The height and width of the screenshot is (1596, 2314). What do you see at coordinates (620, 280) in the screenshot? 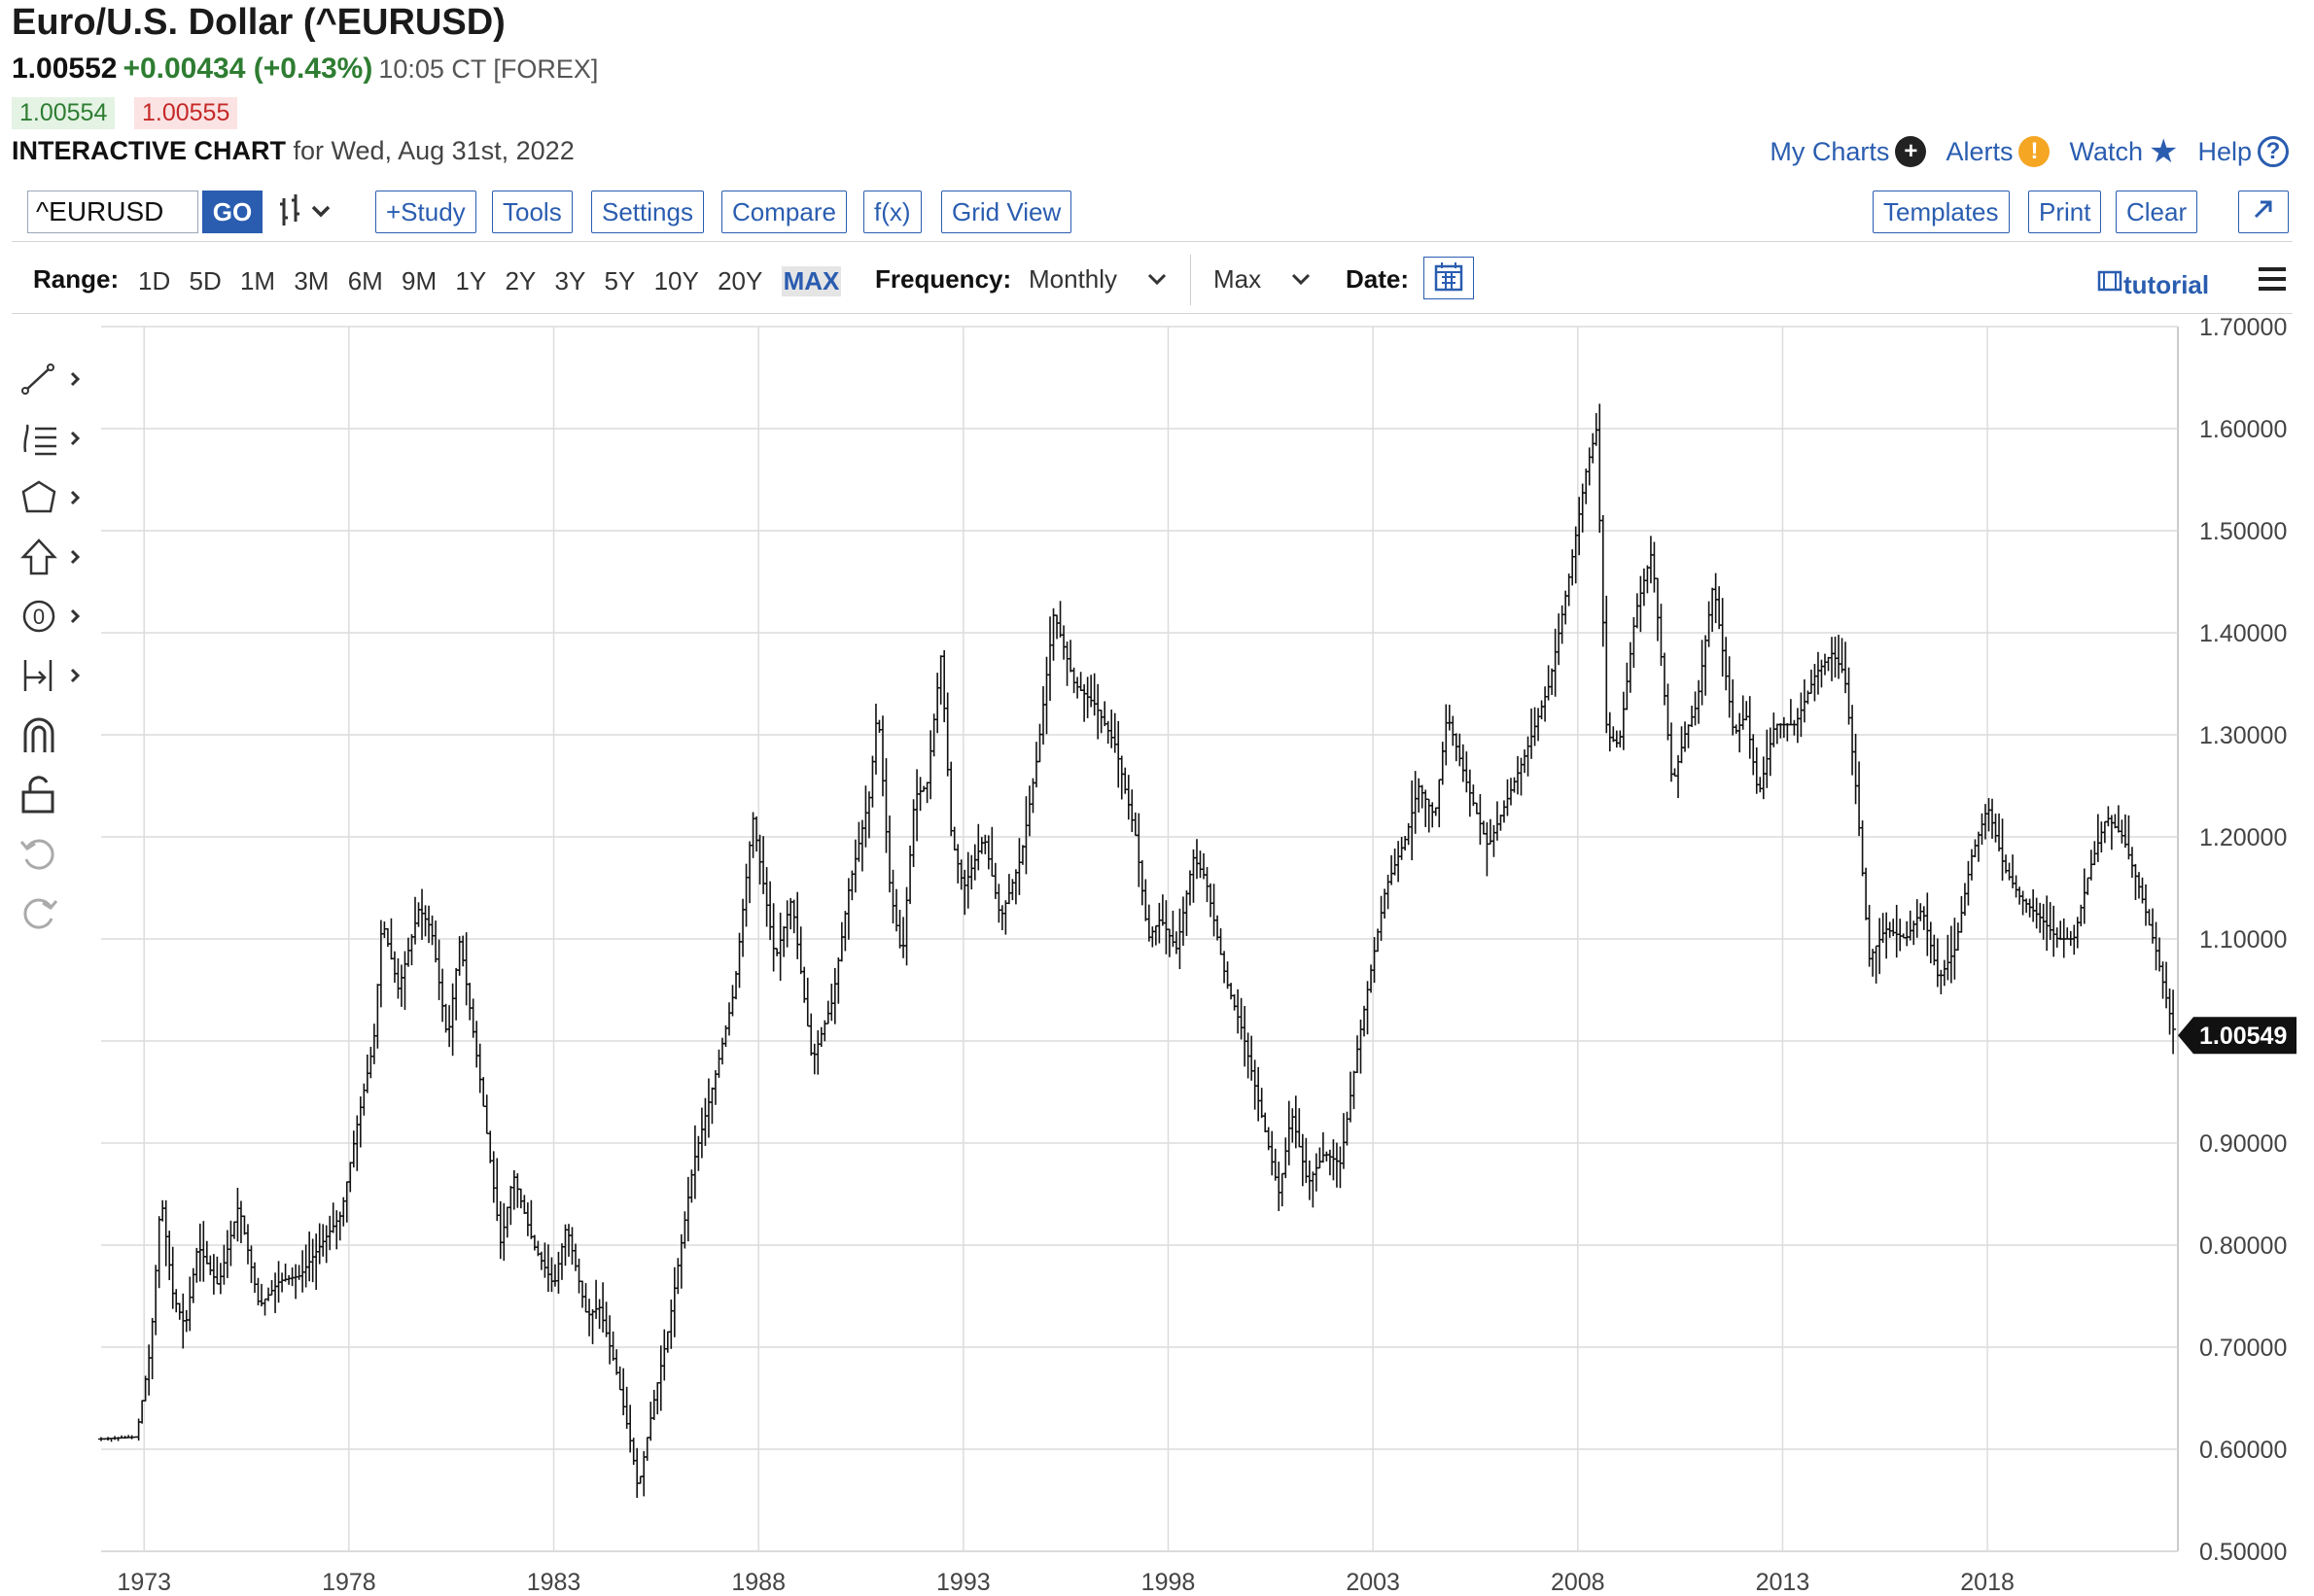
I see `range-5y: 5Y` at bounding box center [620, 280].